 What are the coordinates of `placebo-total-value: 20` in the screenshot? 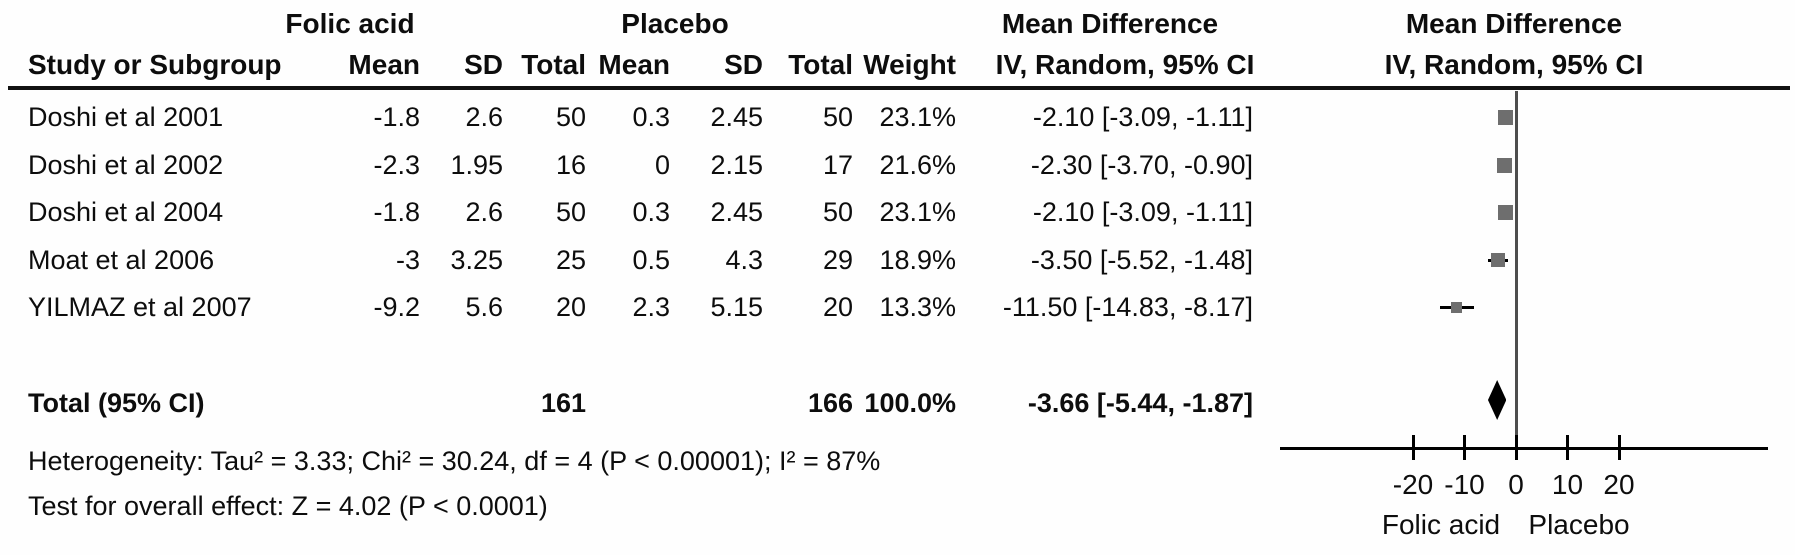 It's located at (837, 307).